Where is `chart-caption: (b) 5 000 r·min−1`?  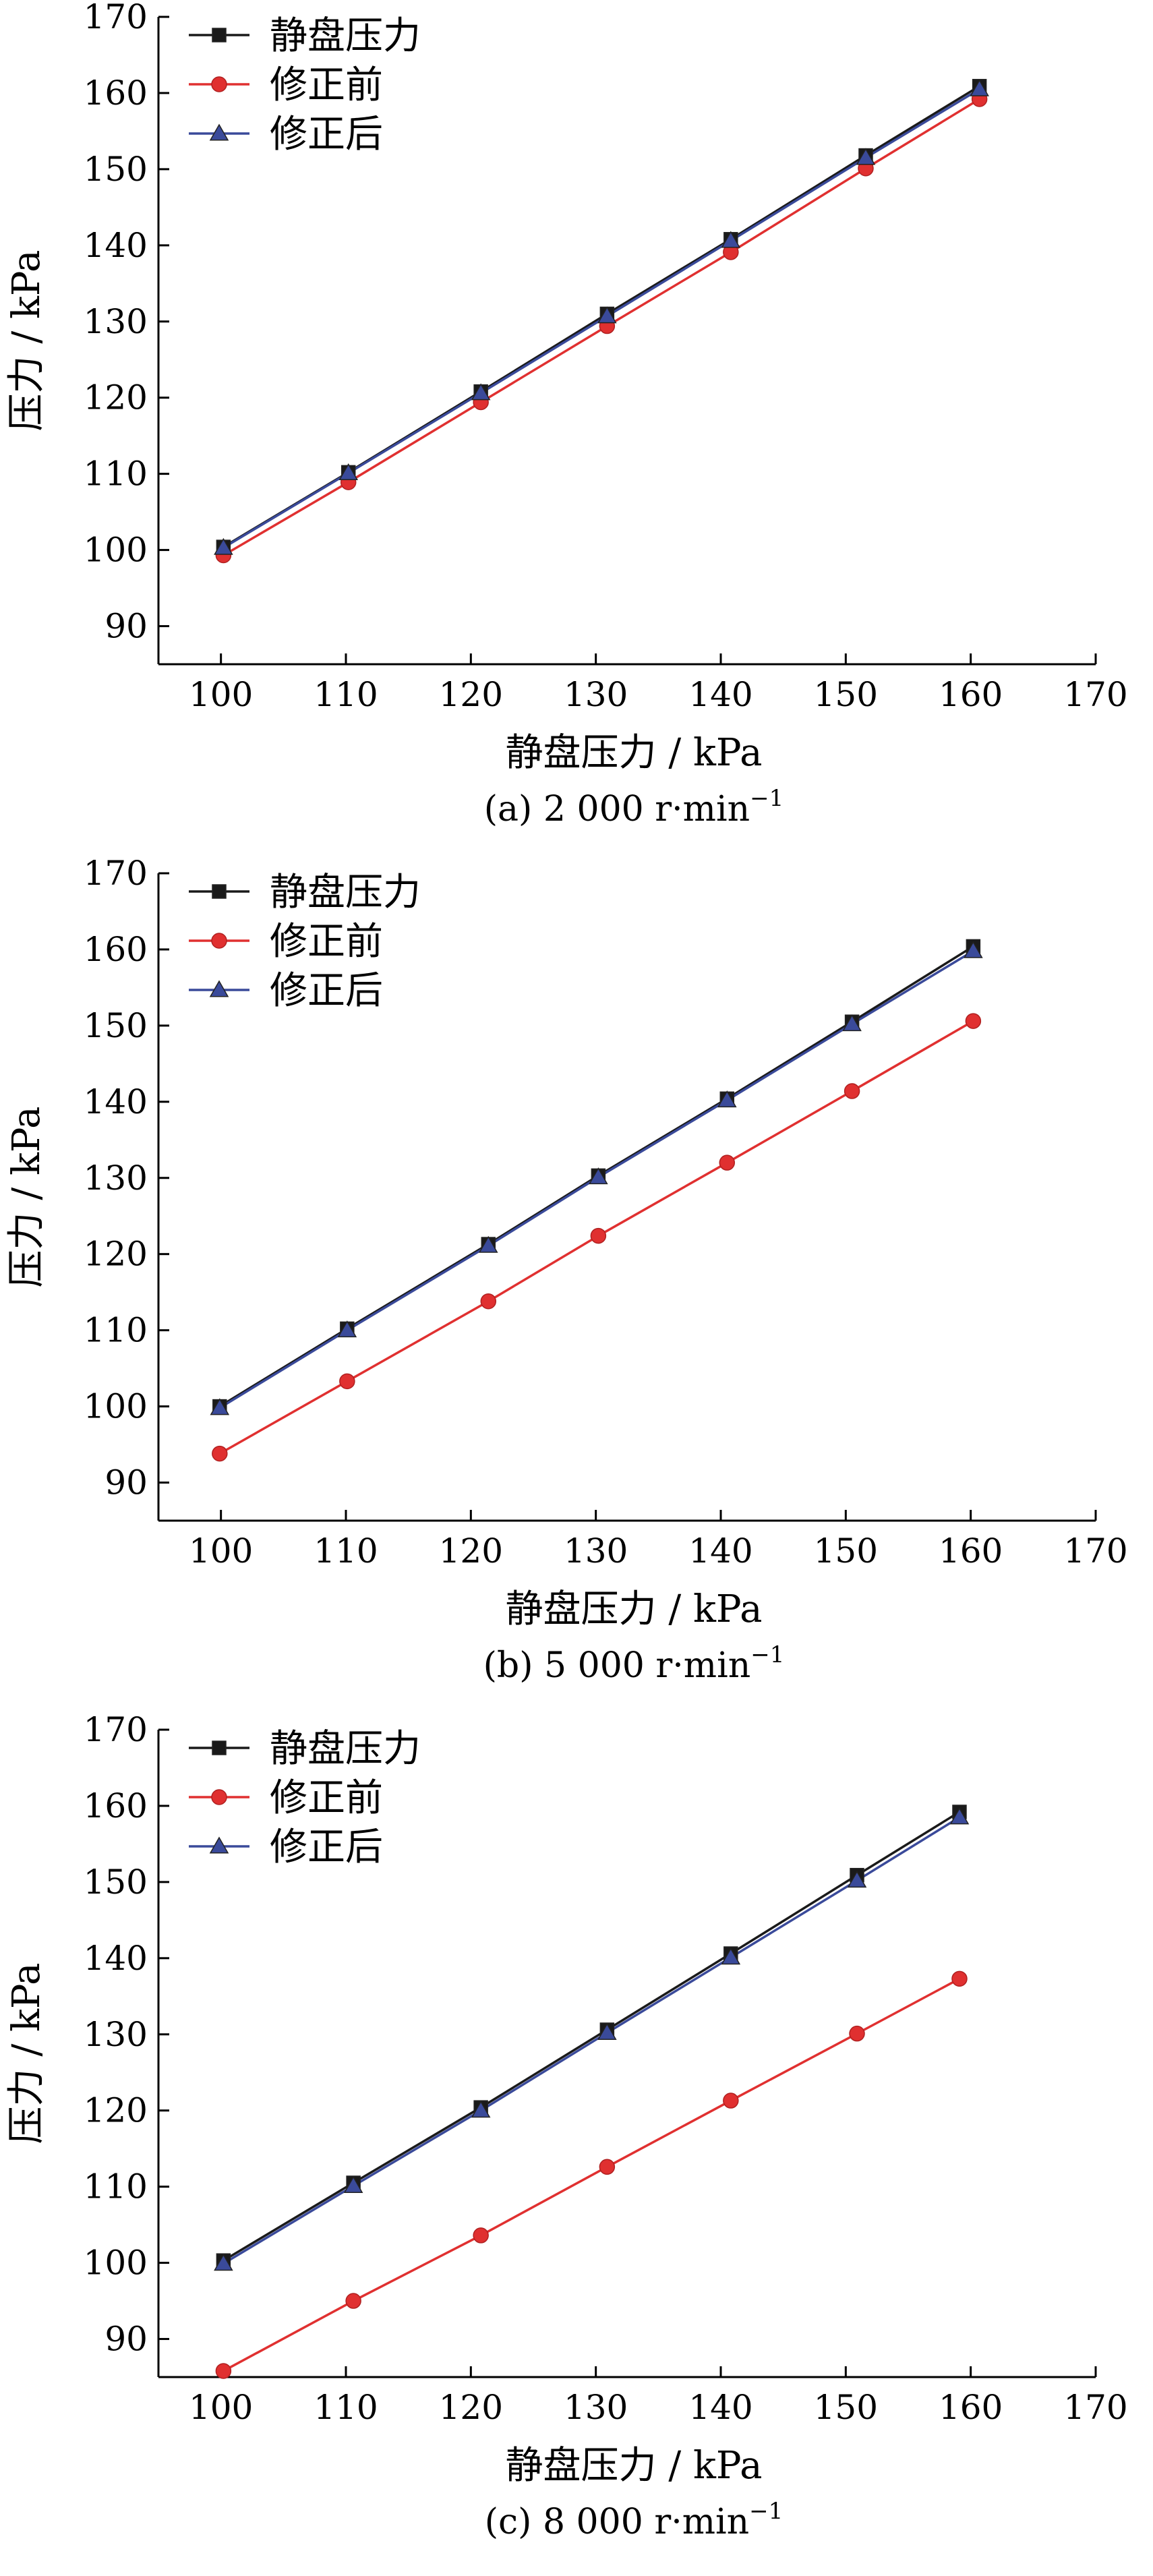 chart-caption: (b) 5 000 r·min−1 is located at coordinates (634, 1663).